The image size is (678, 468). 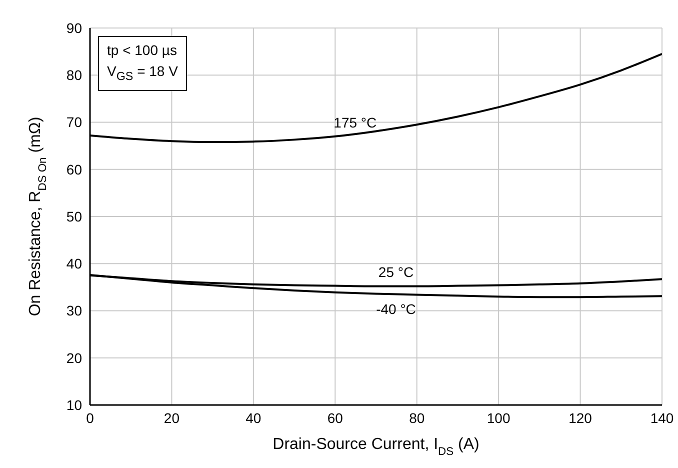 I want to click on y-tick-label: 10, so click(x=74, y=404).